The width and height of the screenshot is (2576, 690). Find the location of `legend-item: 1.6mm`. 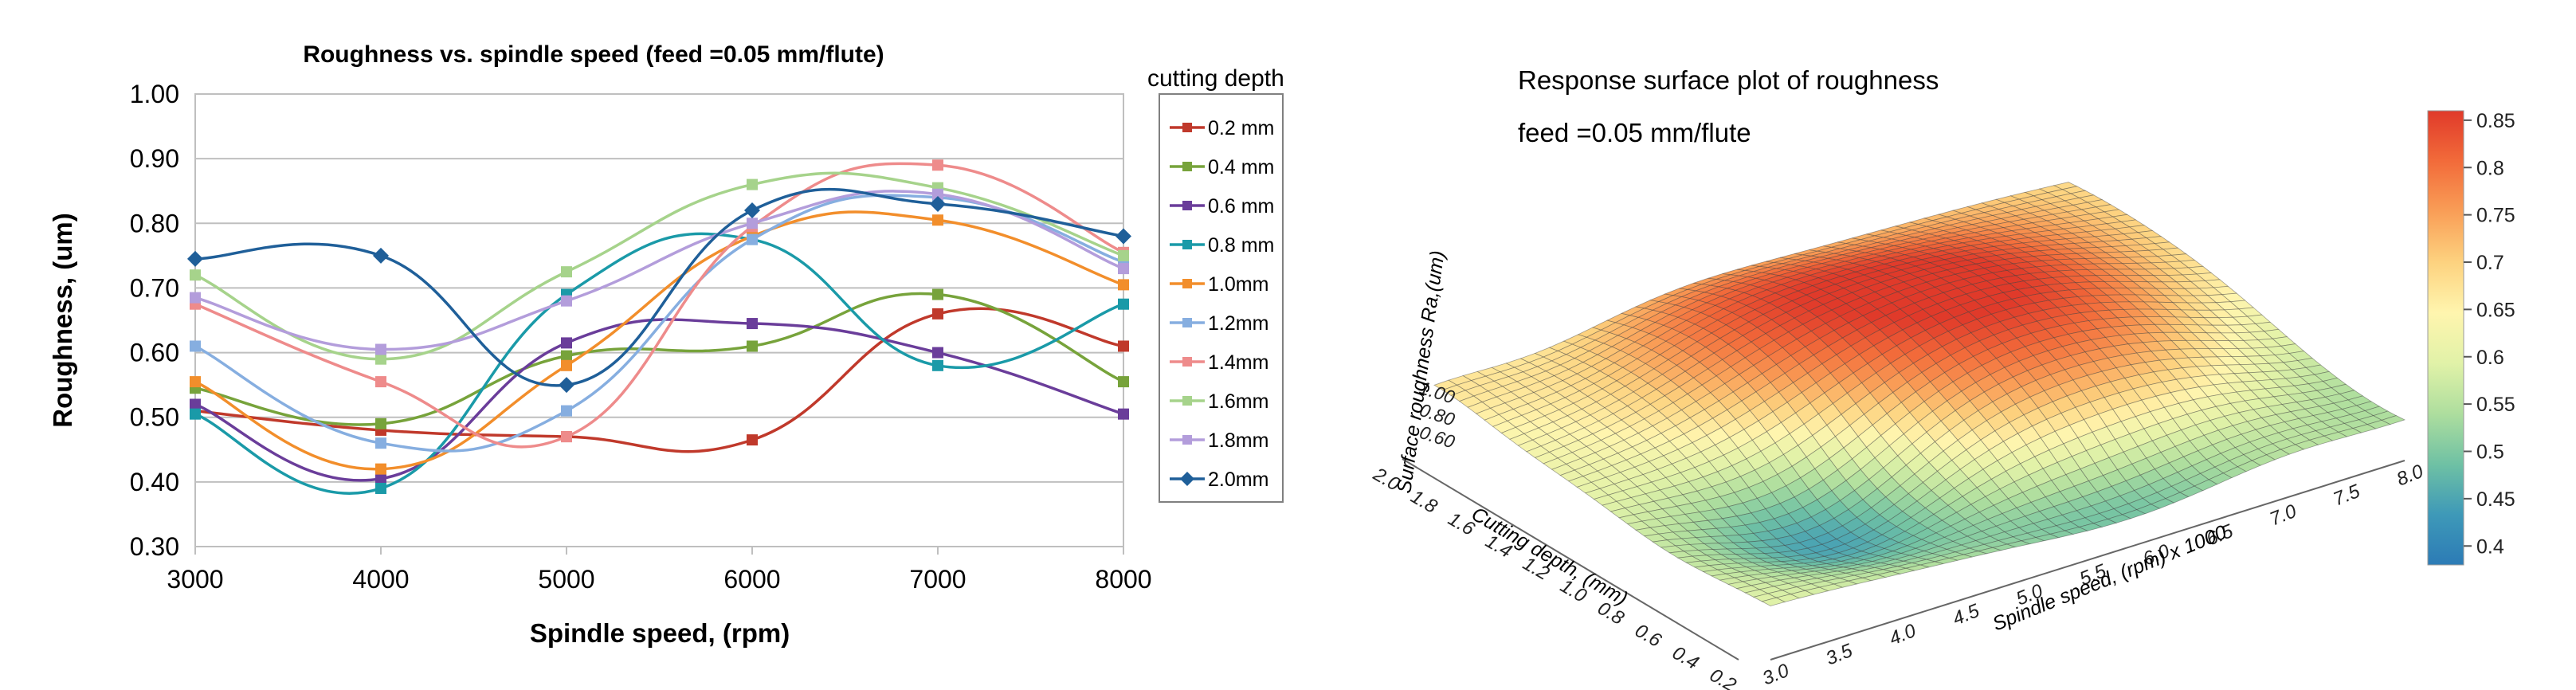

legend-item: 1.6mm is located at coordinates (1219, 401).